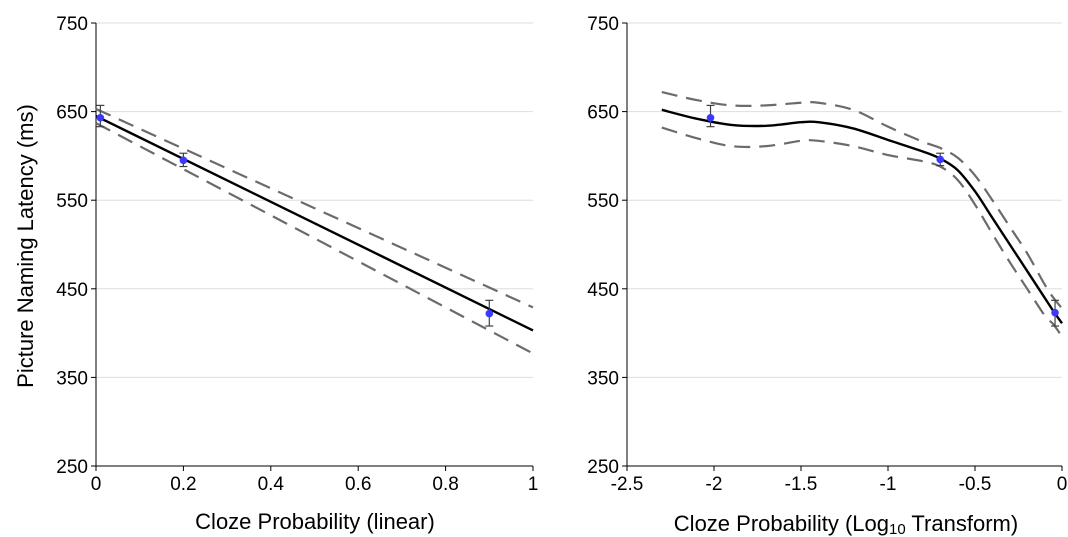 Image resolution: width=1068 pixels, height=537 pixels. I want to click on x-tick-label: 1, so click(533, 484).